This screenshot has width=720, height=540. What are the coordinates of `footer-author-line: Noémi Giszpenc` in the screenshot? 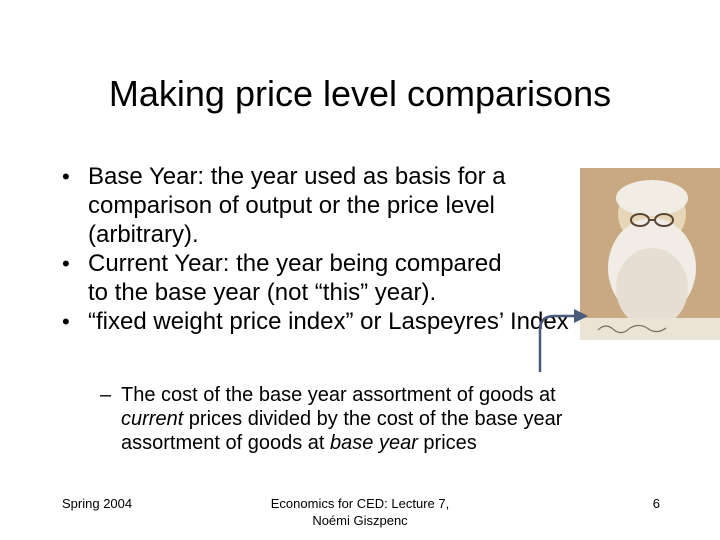 It's located at (360, 520).